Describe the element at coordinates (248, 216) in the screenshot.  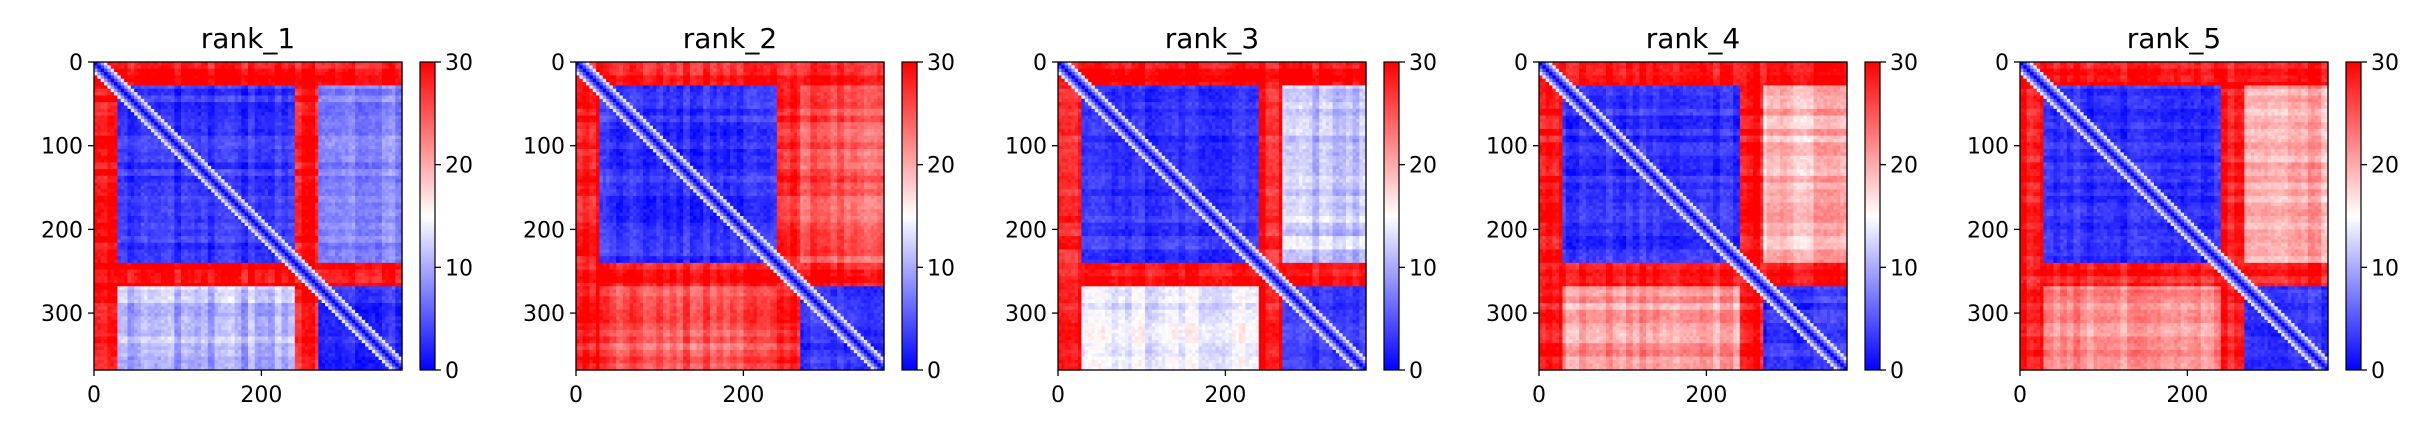
I see `heatmap-cells` at that location.